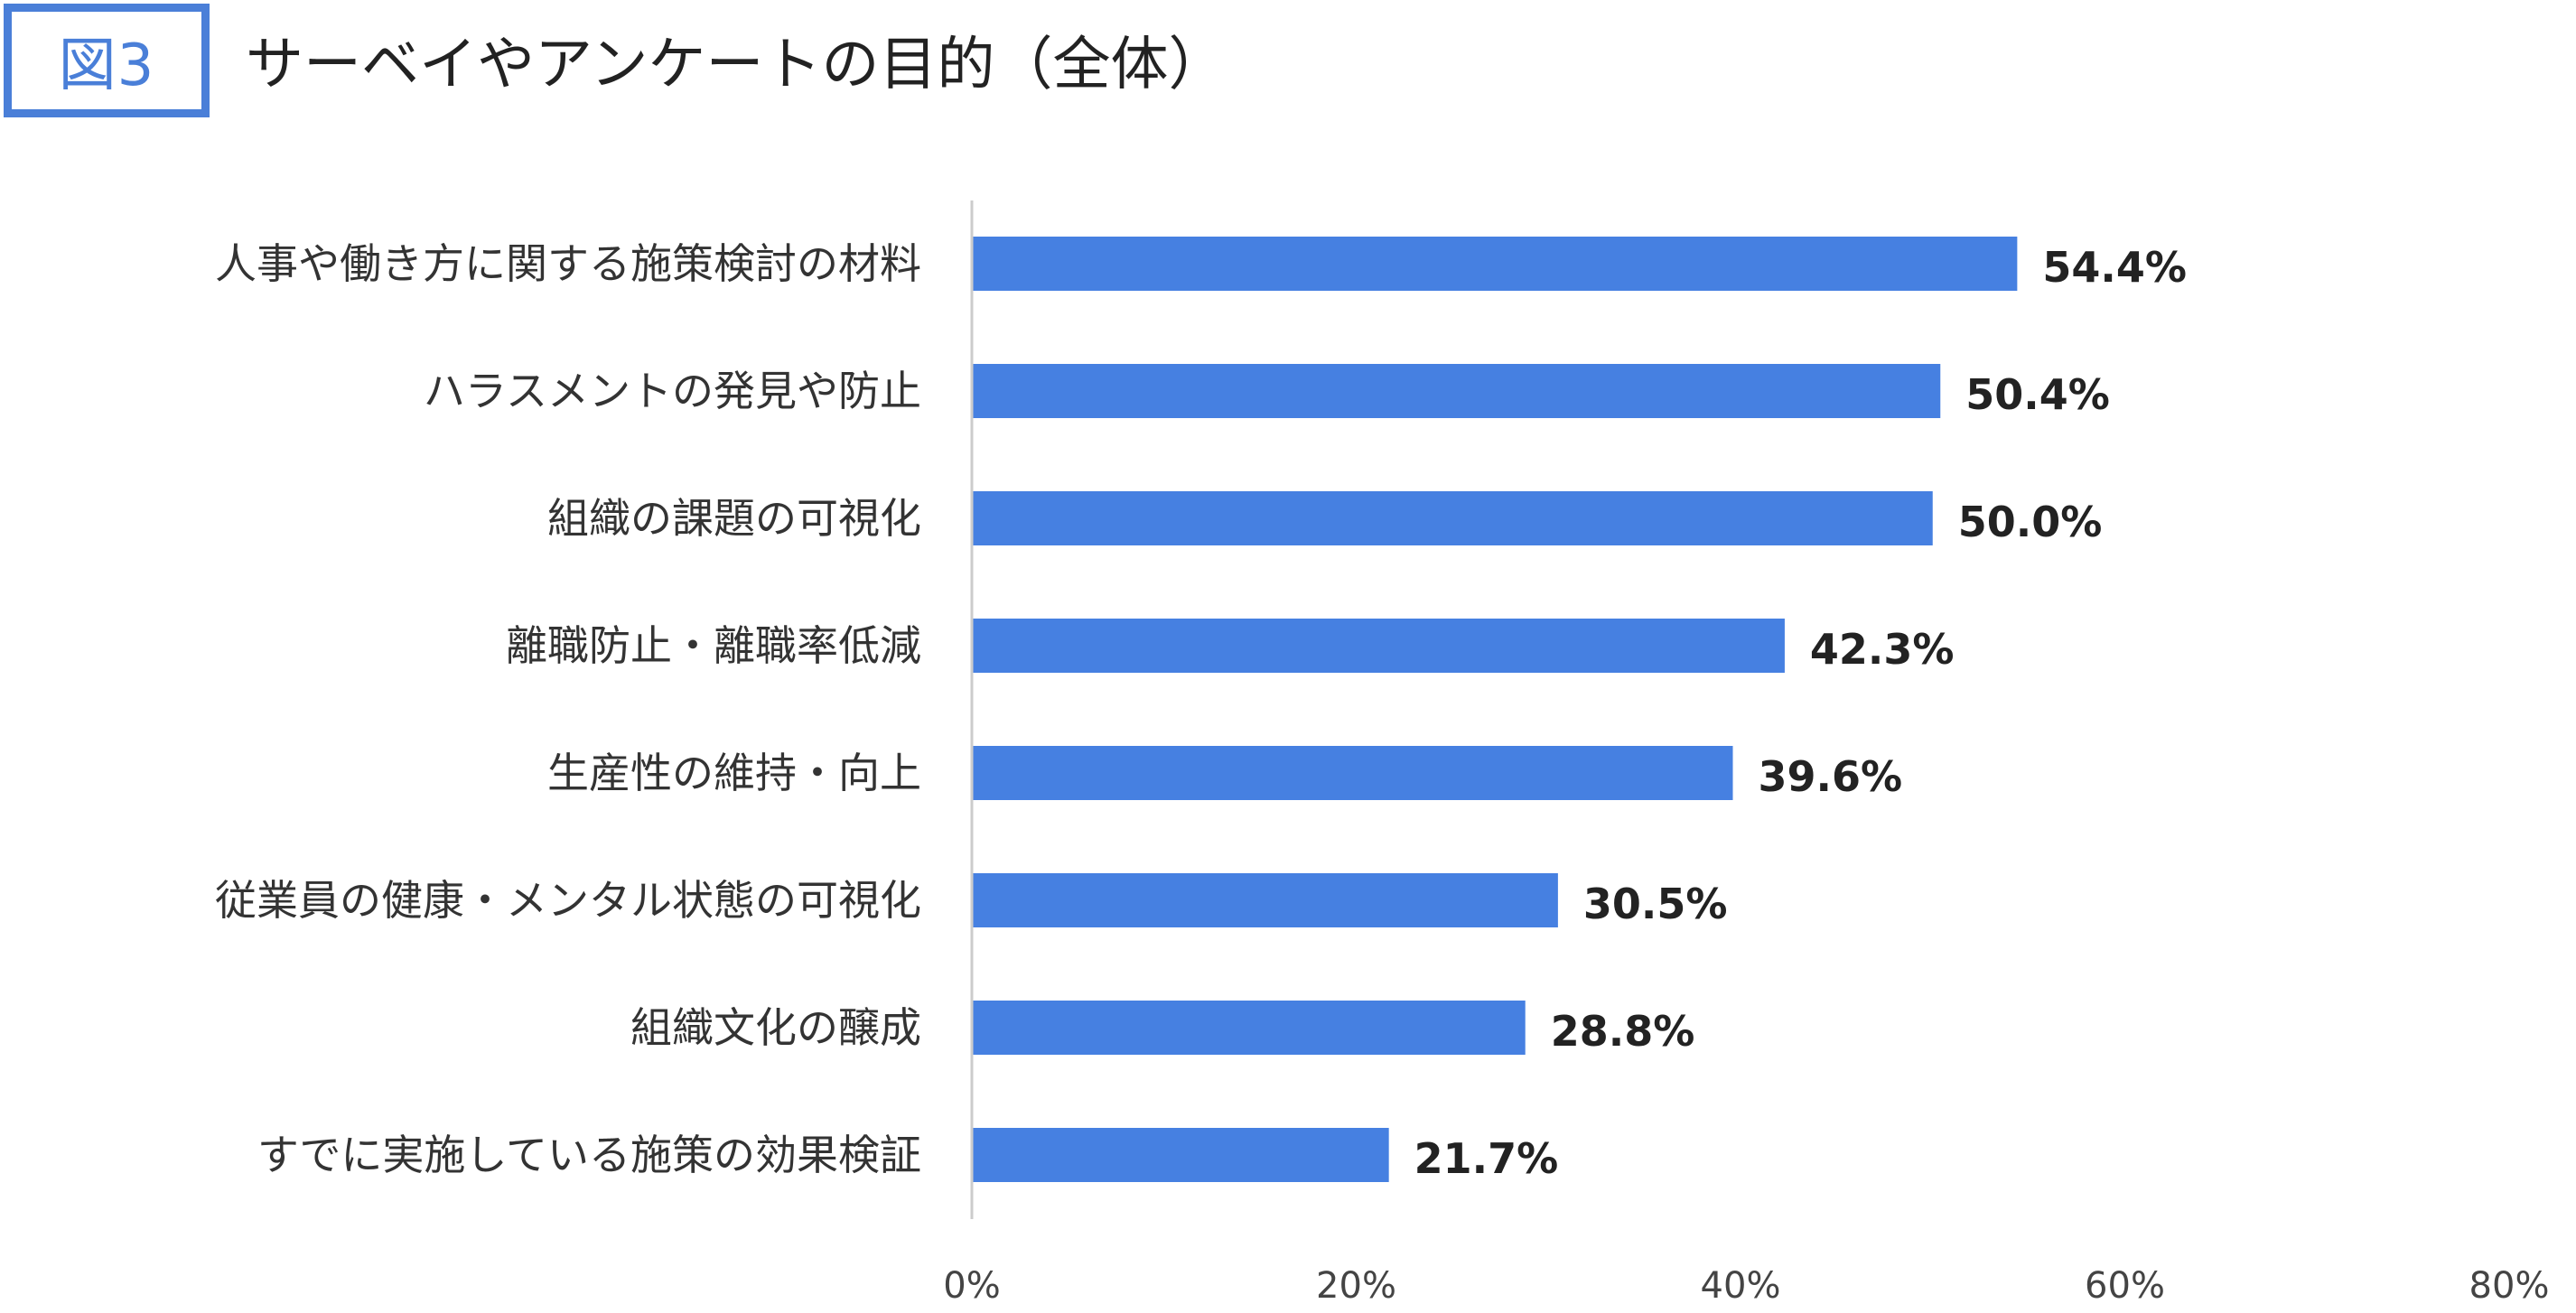 This screenshot has width=2576, height=1313. I want to click on category-label: 生産性の維持・向上, so click(734, 773).